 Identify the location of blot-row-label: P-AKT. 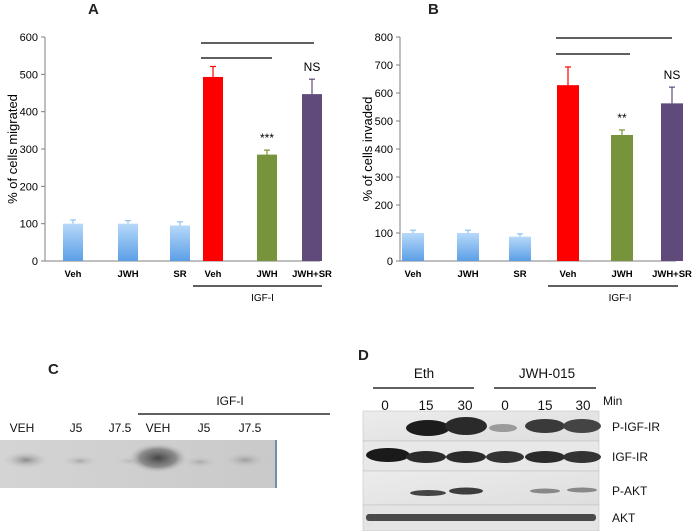
(630, 491).